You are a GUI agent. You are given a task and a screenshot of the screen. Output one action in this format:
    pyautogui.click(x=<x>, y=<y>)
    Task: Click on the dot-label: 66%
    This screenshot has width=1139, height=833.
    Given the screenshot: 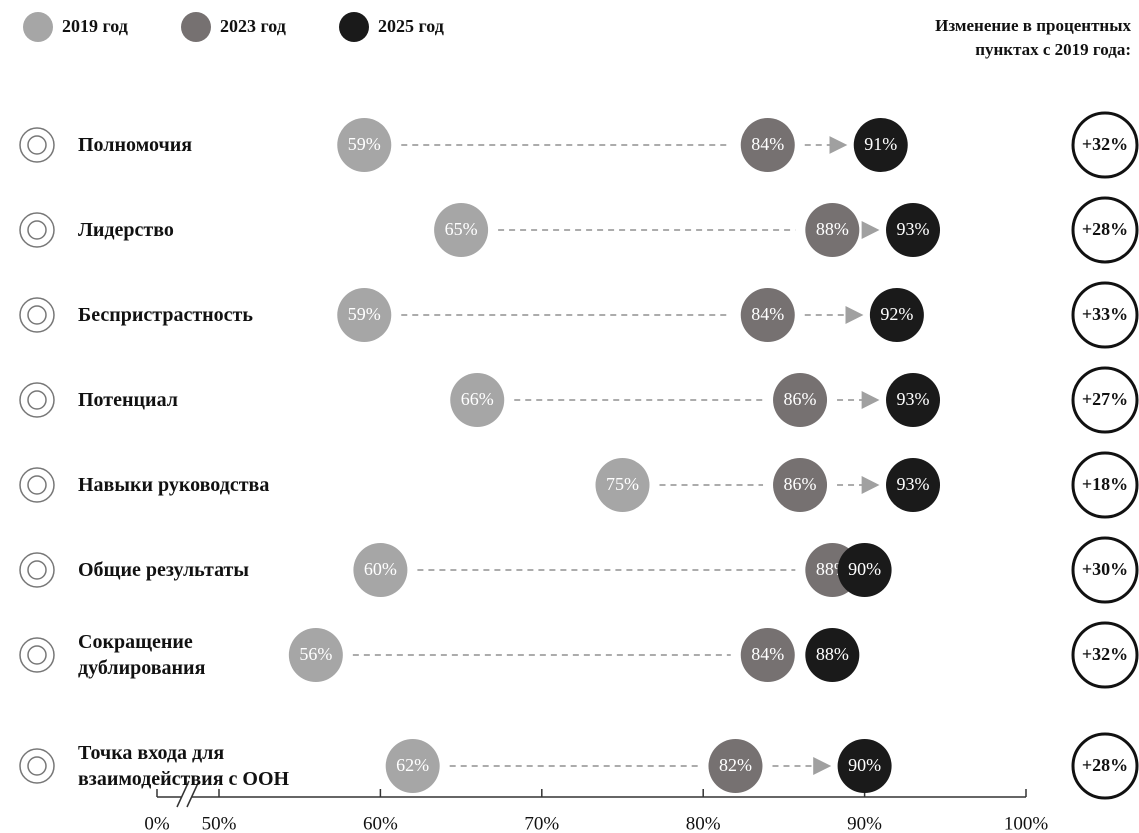 What is the action you would take?
    pyautogui.click(x=477, y=399)
    